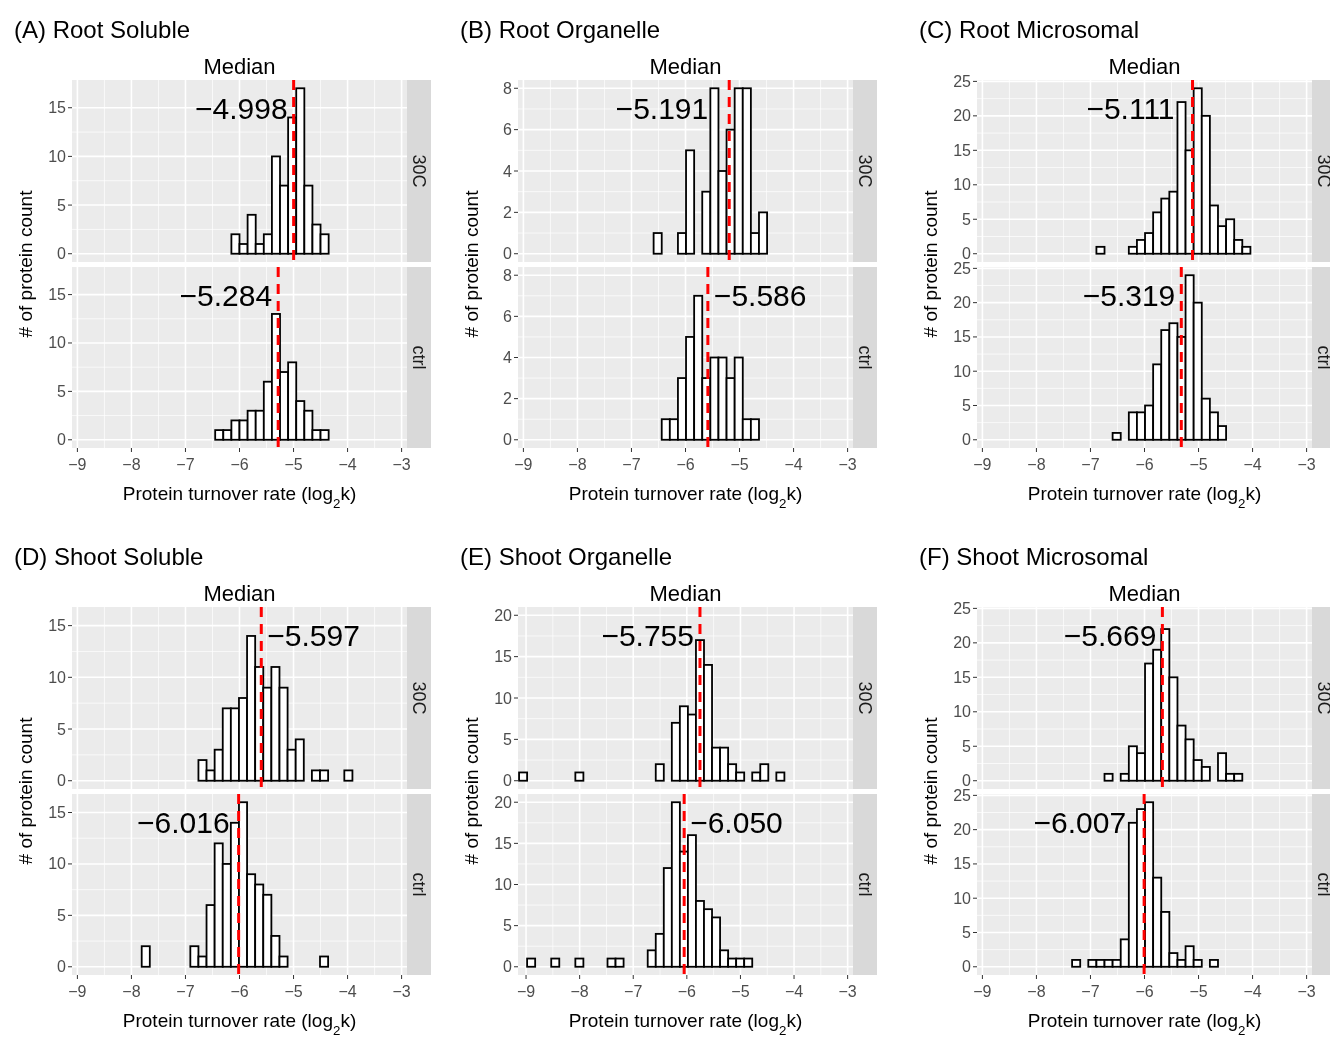 The height and width of the screenshot is (1045, 1330). What do you see at coordinates (508, 212) in the screenshot?
I see `y-tick-label: 2` at bounding box center [508, 212].